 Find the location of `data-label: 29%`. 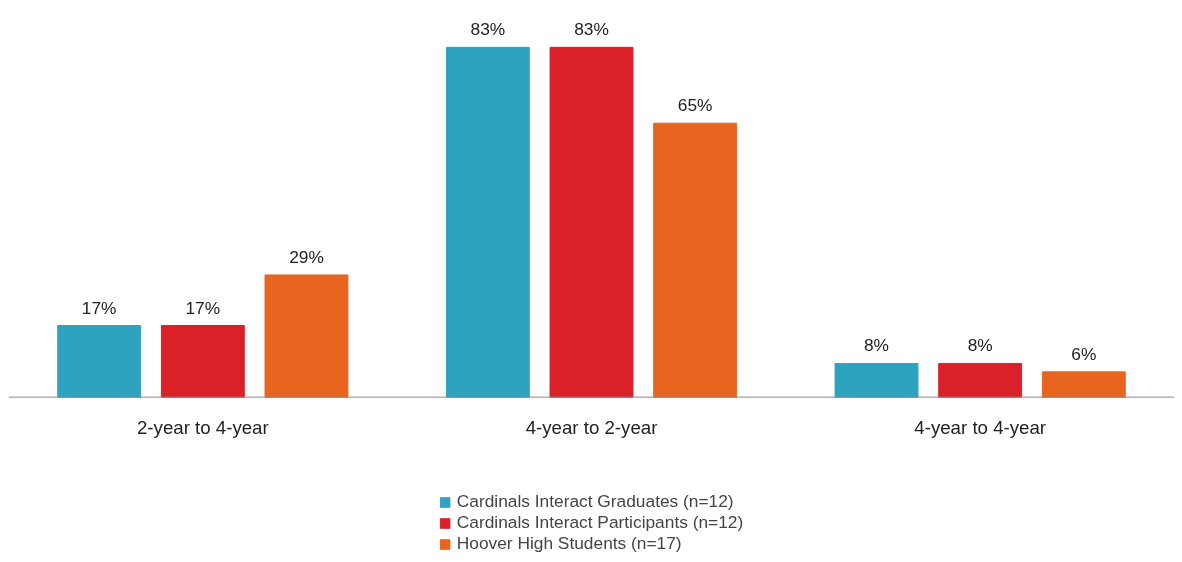

data-label: 29% is located at coordinates (306, 256).